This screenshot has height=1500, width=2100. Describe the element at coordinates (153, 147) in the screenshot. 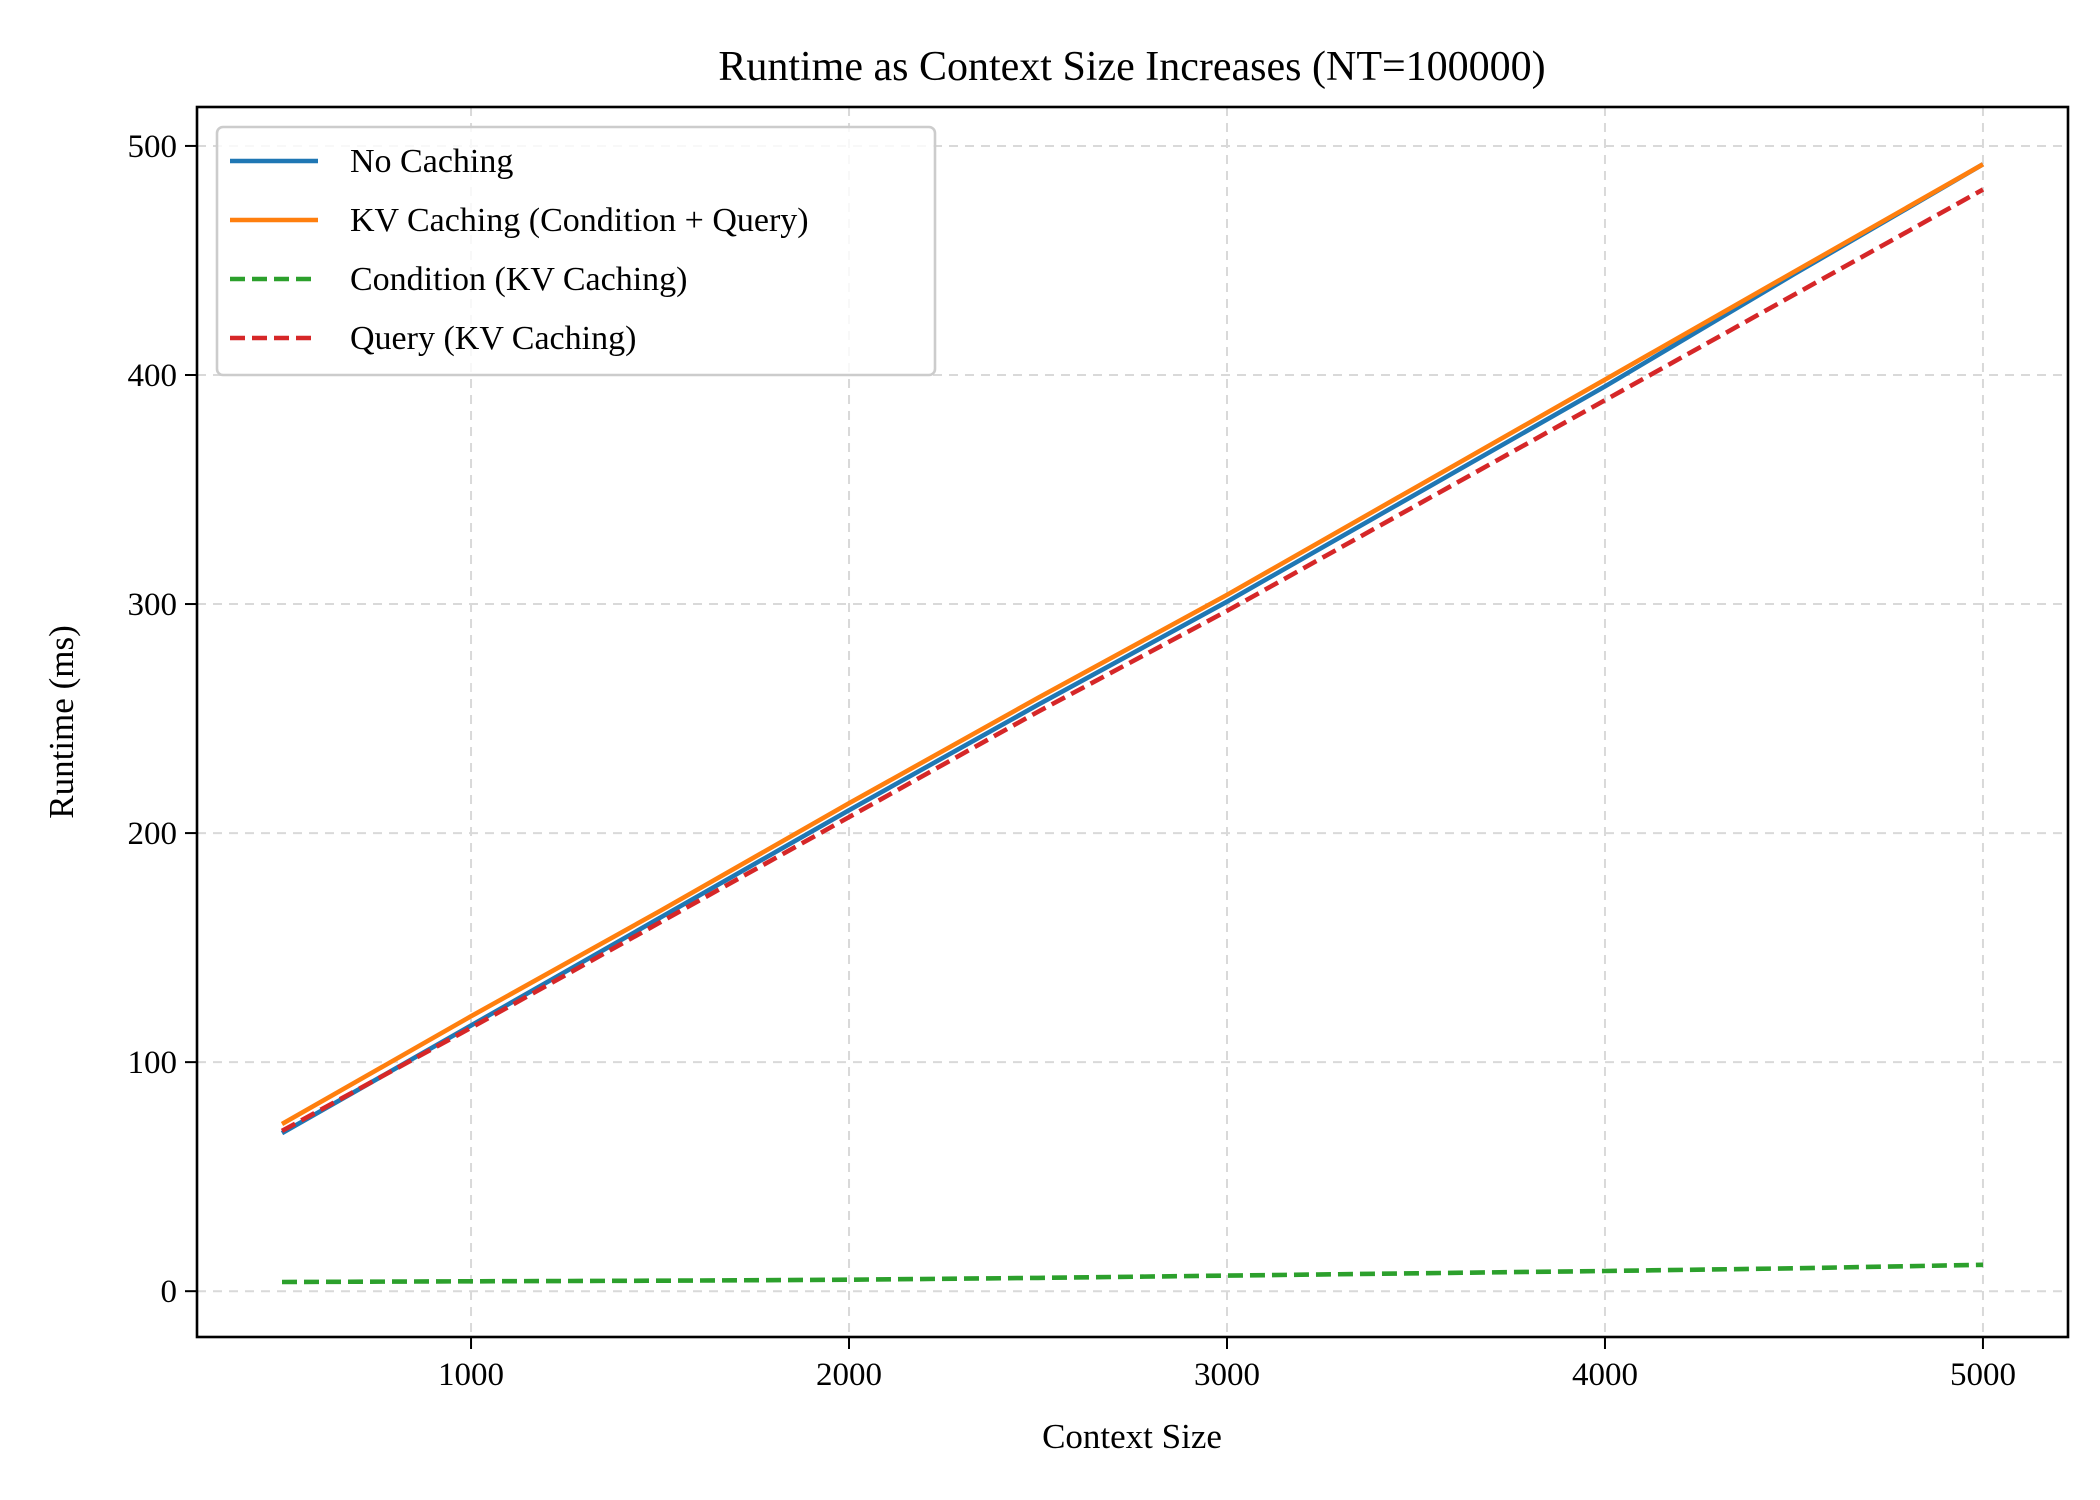

I see `y-tick-label: 500` at that location.